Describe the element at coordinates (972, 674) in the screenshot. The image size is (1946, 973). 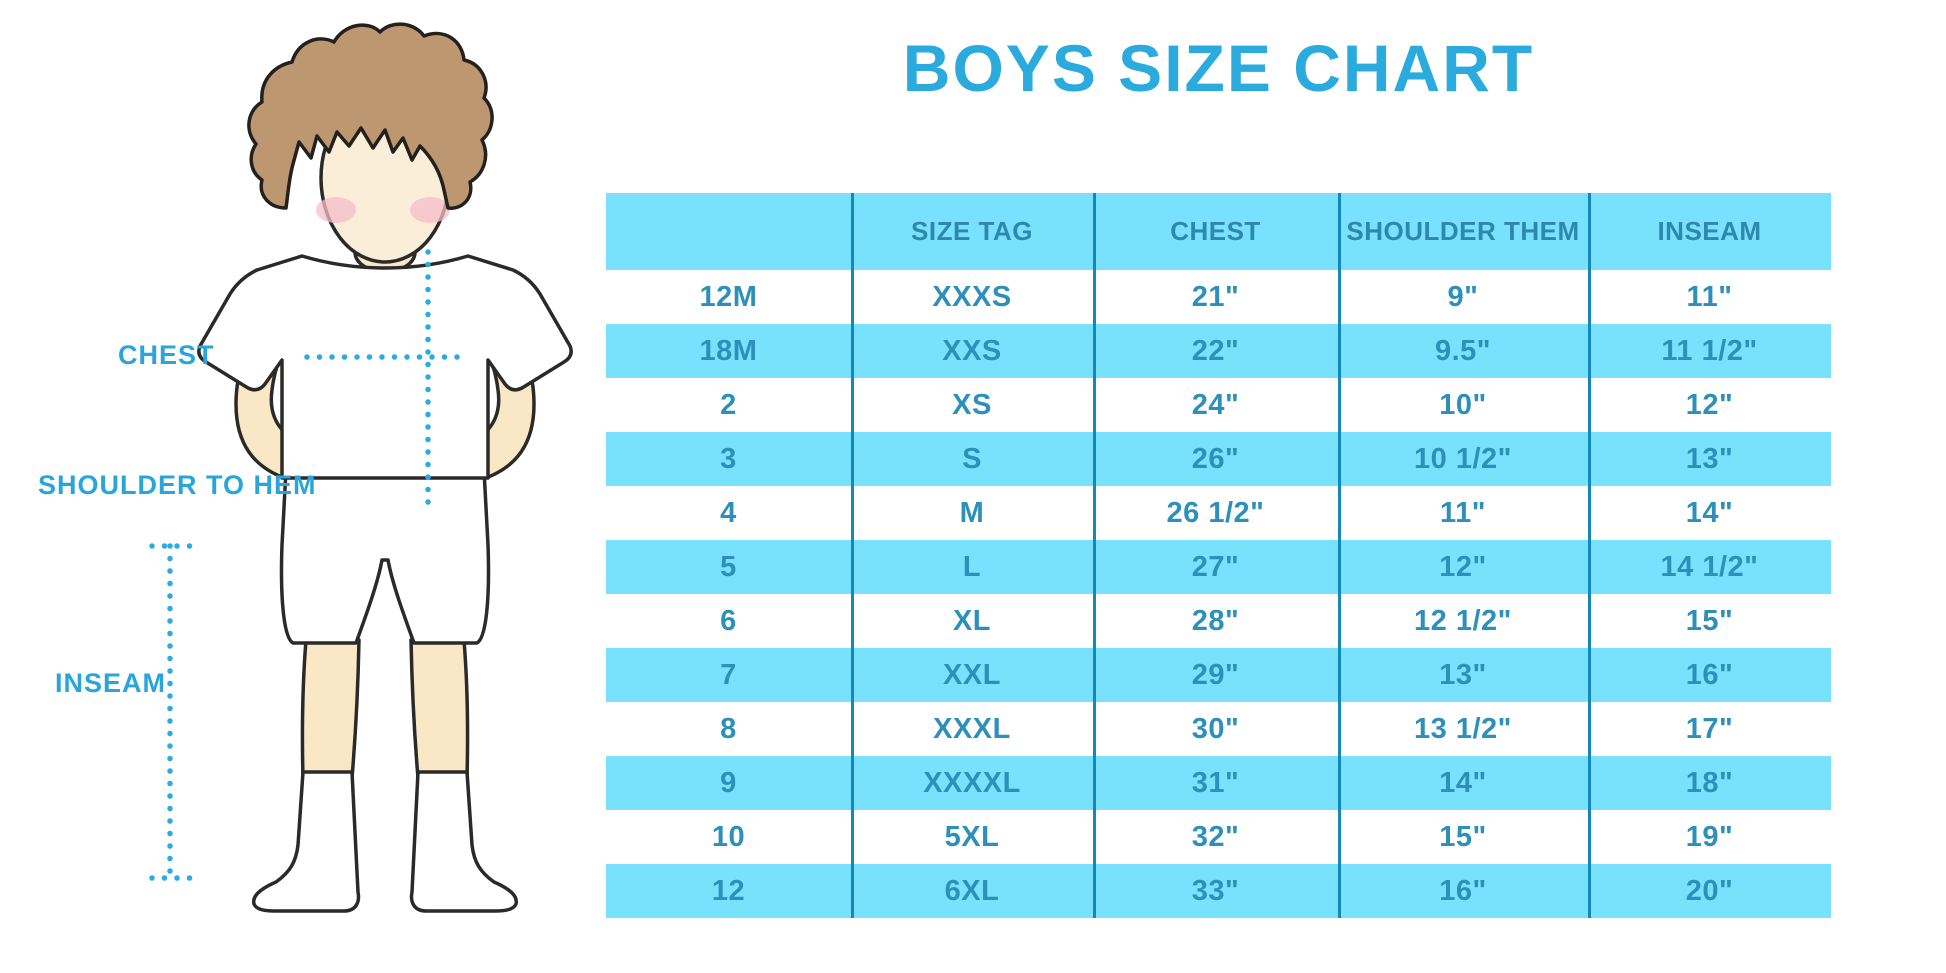
I see `table-cell: XXL` at that location.